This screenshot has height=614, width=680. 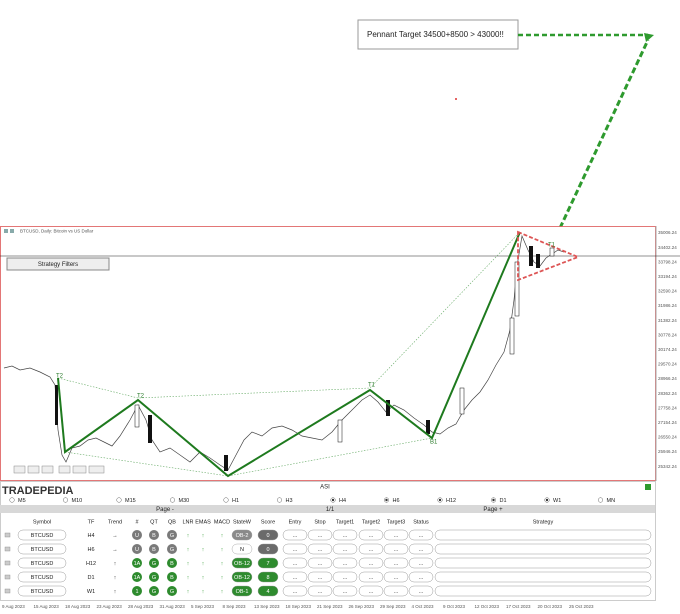 I want to click on cell-text: 7, so click(x=267, y=564).